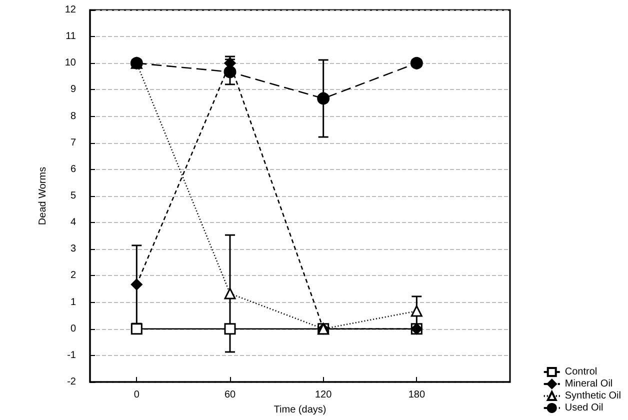  I want to click on y-tick-label: 2, so click(73, 276).